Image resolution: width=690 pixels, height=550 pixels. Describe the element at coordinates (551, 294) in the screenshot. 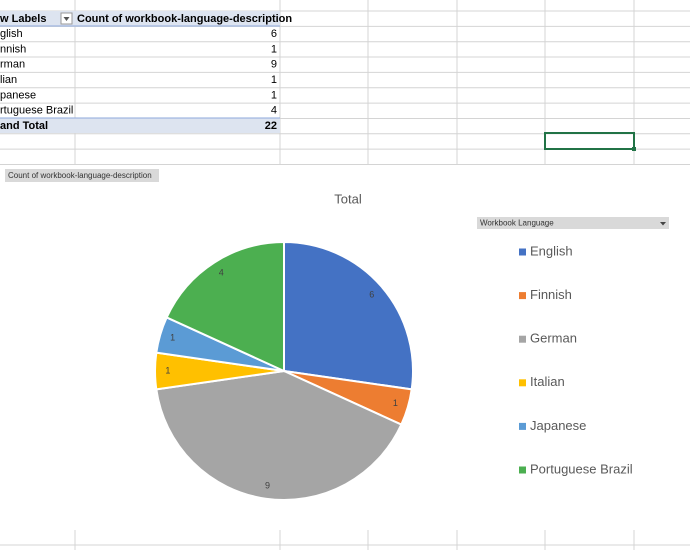

I see `legend-label: Finnish` at that location.